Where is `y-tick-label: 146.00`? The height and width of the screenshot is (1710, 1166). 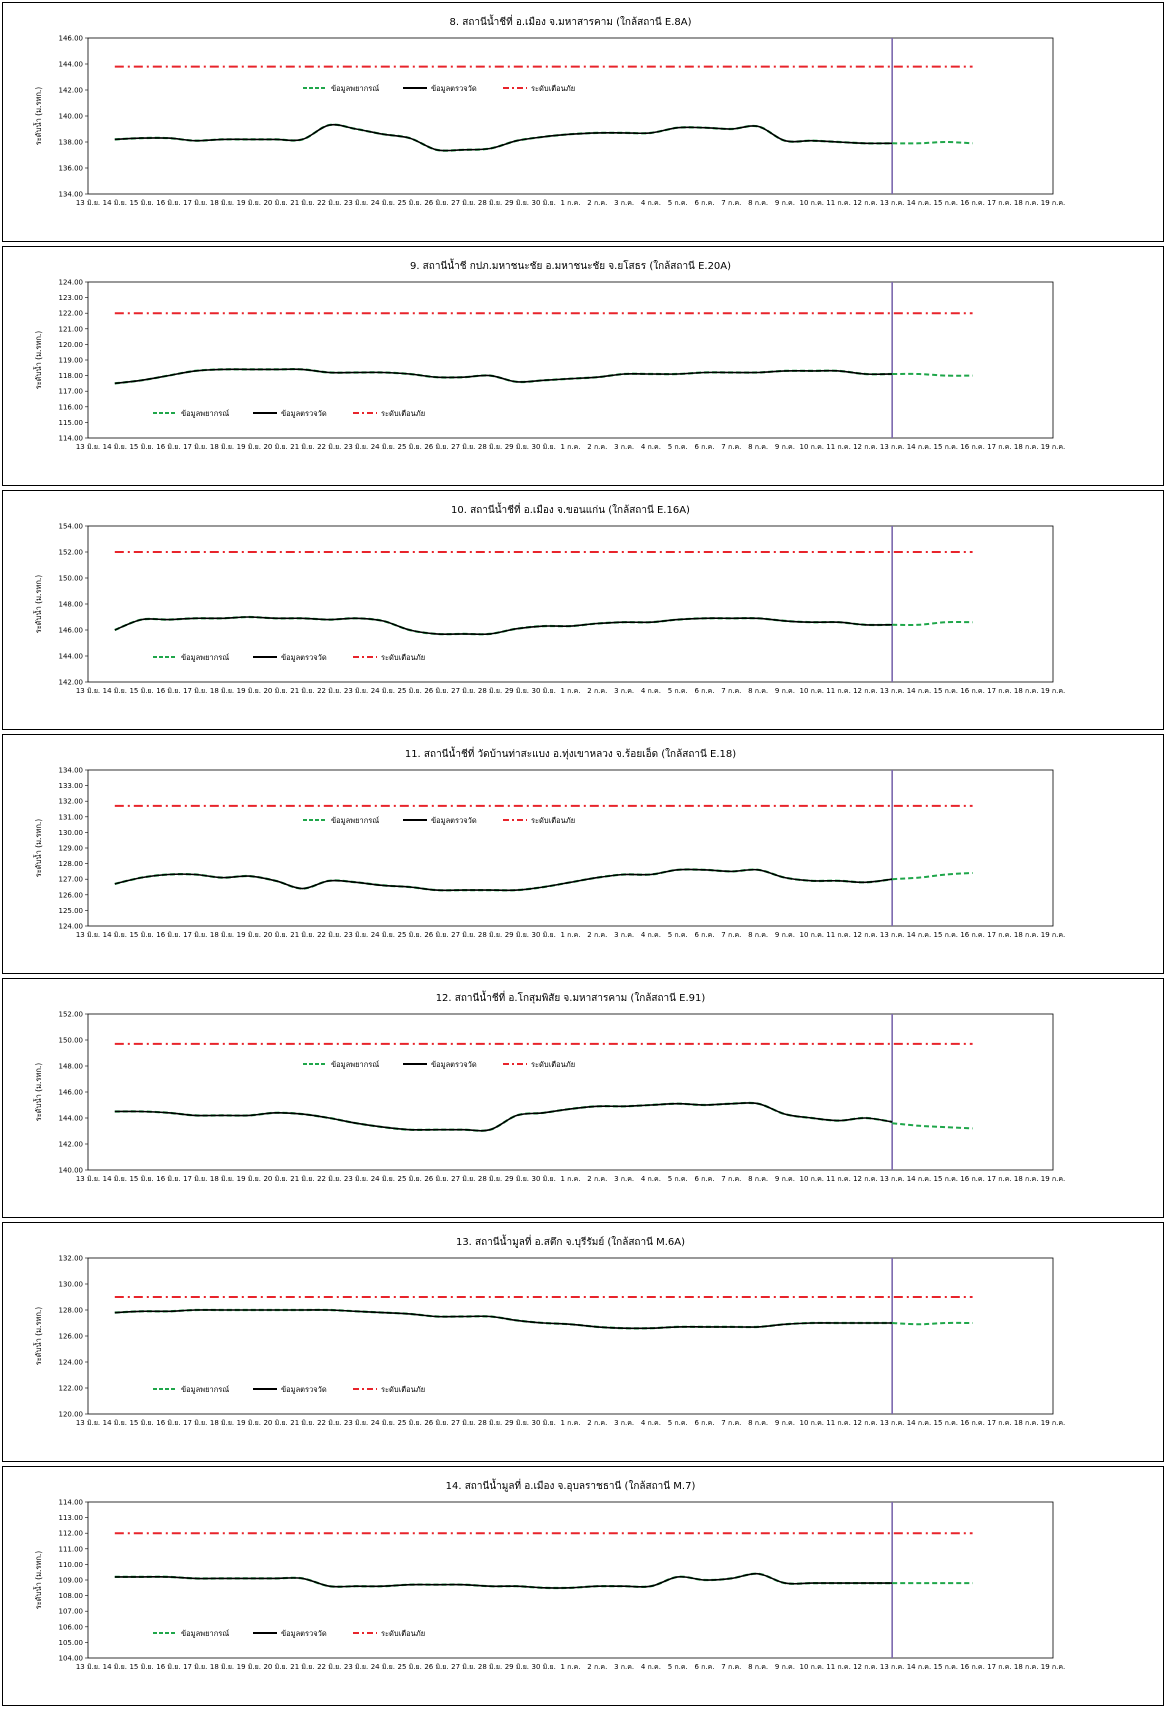 y-tick-label: 146.00 is located at coordinates (71, 1093).